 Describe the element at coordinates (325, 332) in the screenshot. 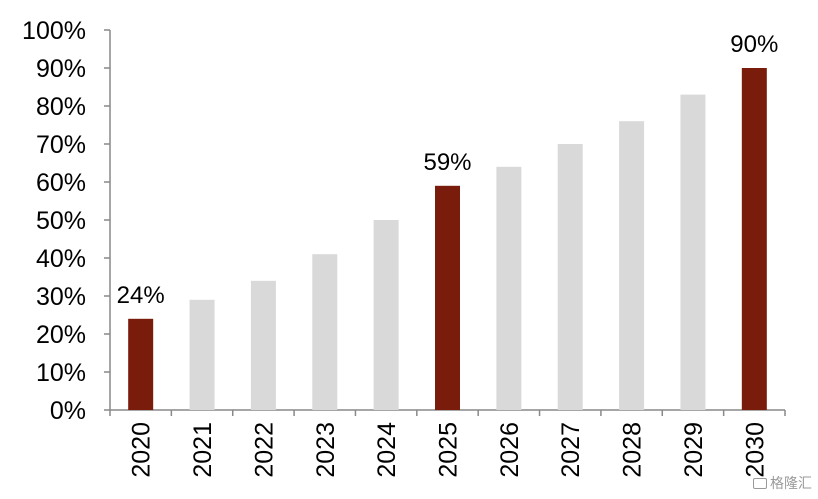

I see `bar-2023` at that location.